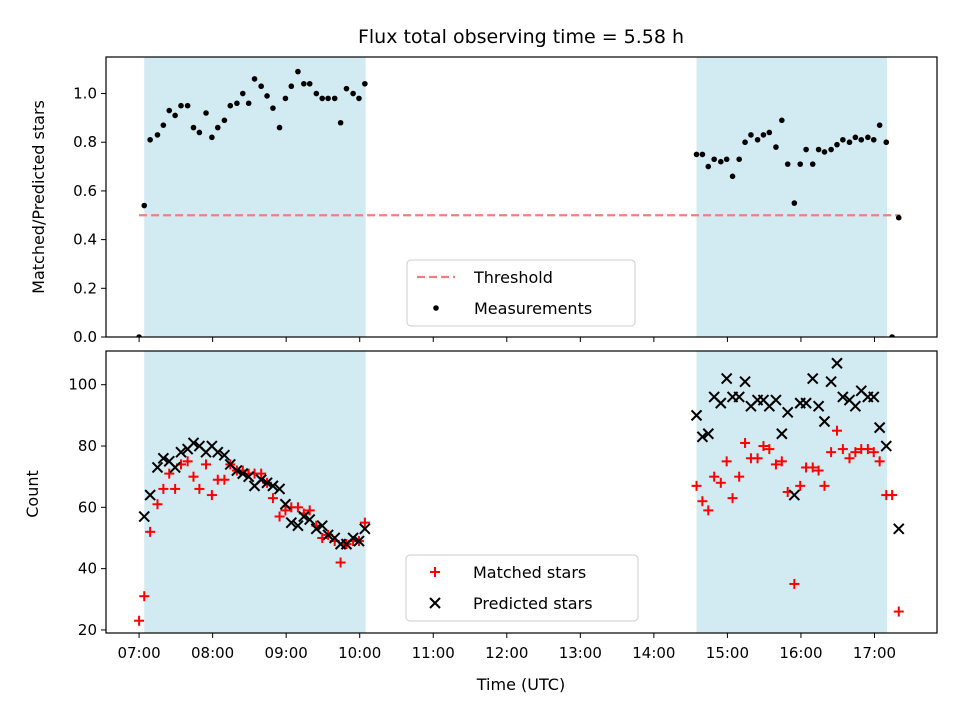 The image size is (960, 720). I want to click on x-tick-label: 17:00, so click(874, 653).